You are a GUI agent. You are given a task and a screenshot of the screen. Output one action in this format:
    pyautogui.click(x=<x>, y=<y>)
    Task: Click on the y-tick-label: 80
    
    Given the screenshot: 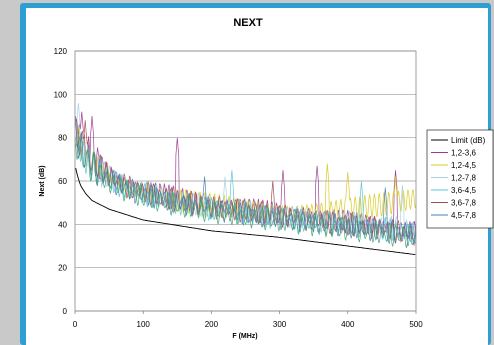 What is the action you would take?
    pyautogui.click(x=62, y=138)
    